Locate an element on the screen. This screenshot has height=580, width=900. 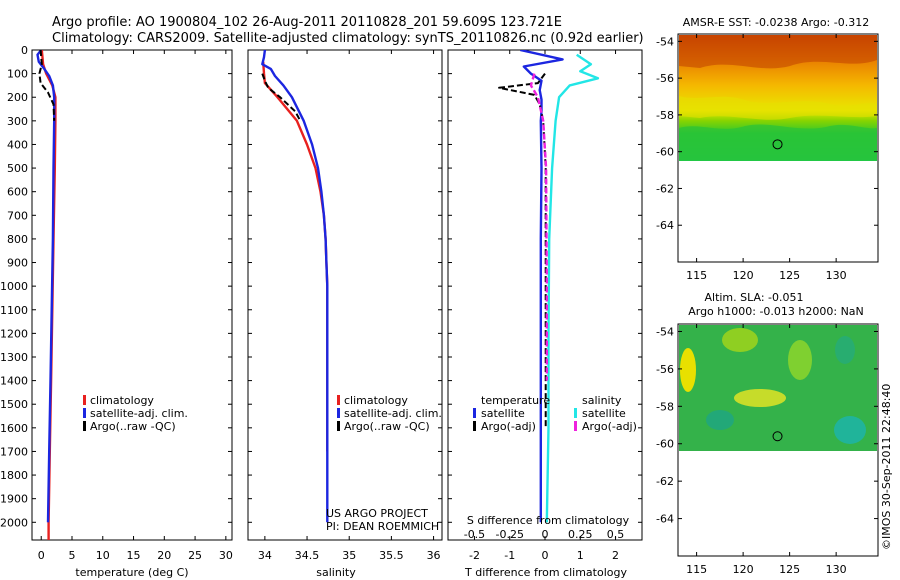
sla-map is located at coordinates (778, 440).